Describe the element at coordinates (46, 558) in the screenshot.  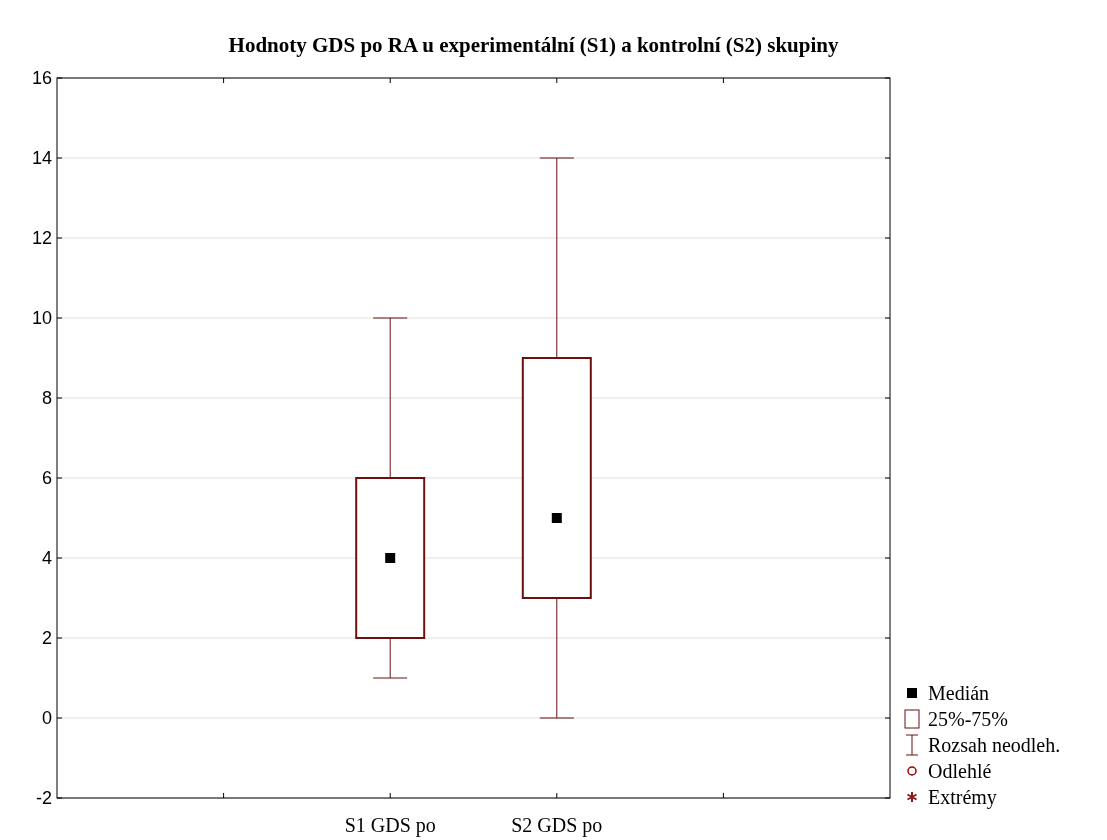
I see `y-tick-label: 4` at that location.